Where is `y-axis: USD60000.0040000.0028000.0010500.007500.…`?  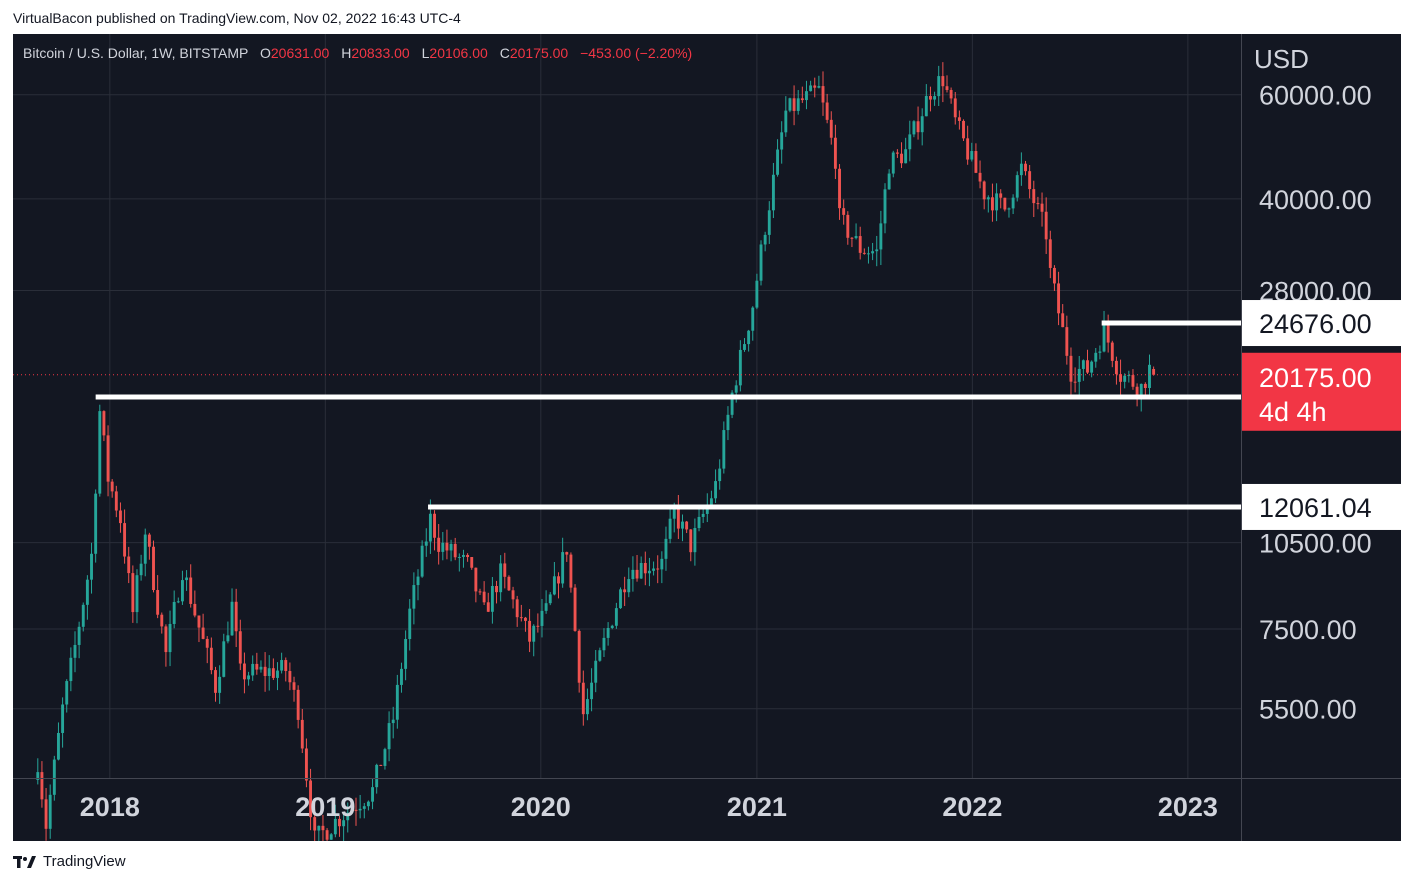 y-axis: USD60000.0040000.0028000.0010500.007500.… is located at coordinates (1321, 384).